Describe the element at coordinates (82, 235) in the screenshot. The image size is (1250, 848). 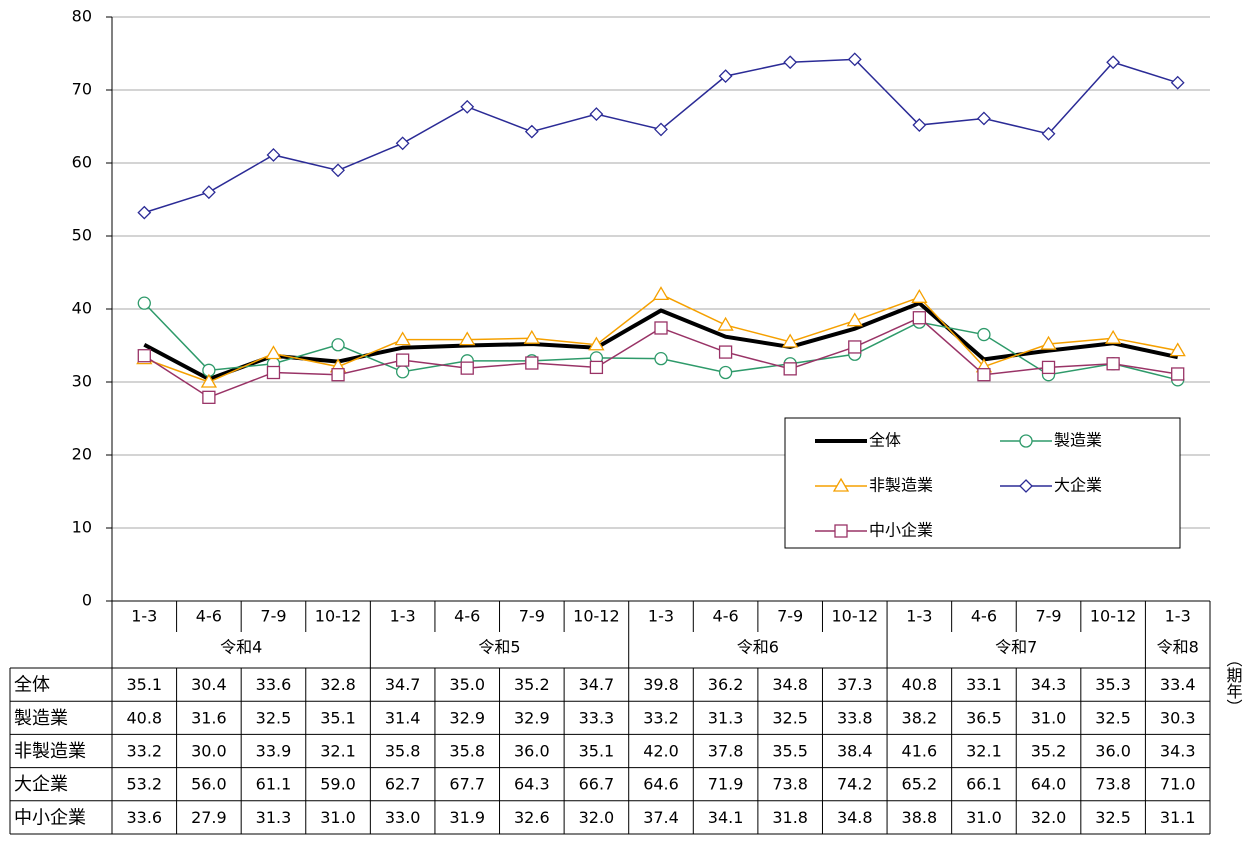
I see `y-tick-label: 50` at that location.